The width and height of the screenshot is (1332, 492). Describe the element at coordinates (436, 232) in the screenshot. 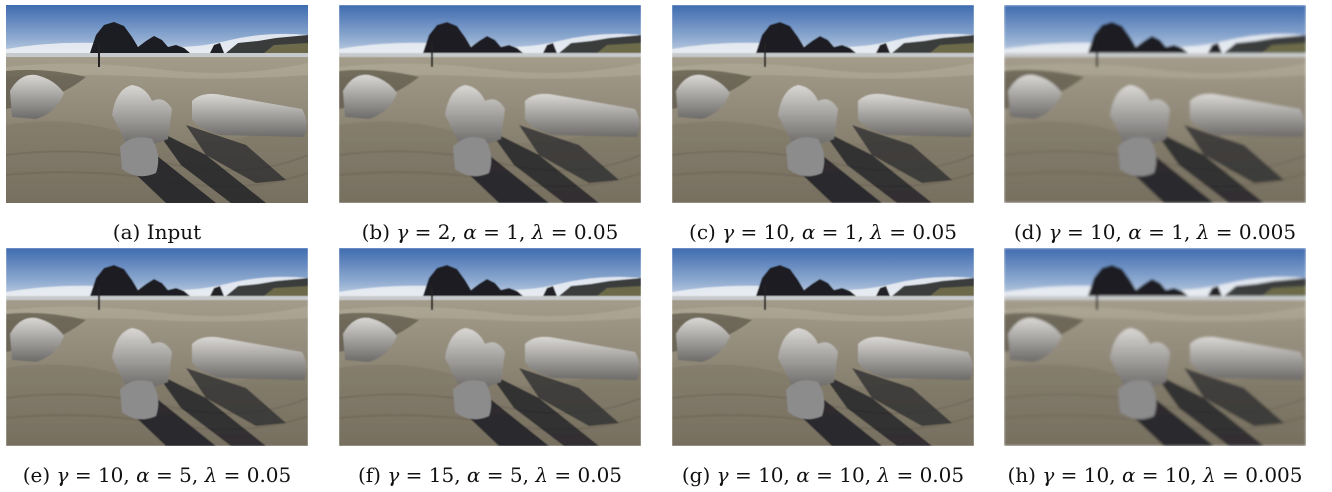

I see `caption-text: = 2,` at that location.